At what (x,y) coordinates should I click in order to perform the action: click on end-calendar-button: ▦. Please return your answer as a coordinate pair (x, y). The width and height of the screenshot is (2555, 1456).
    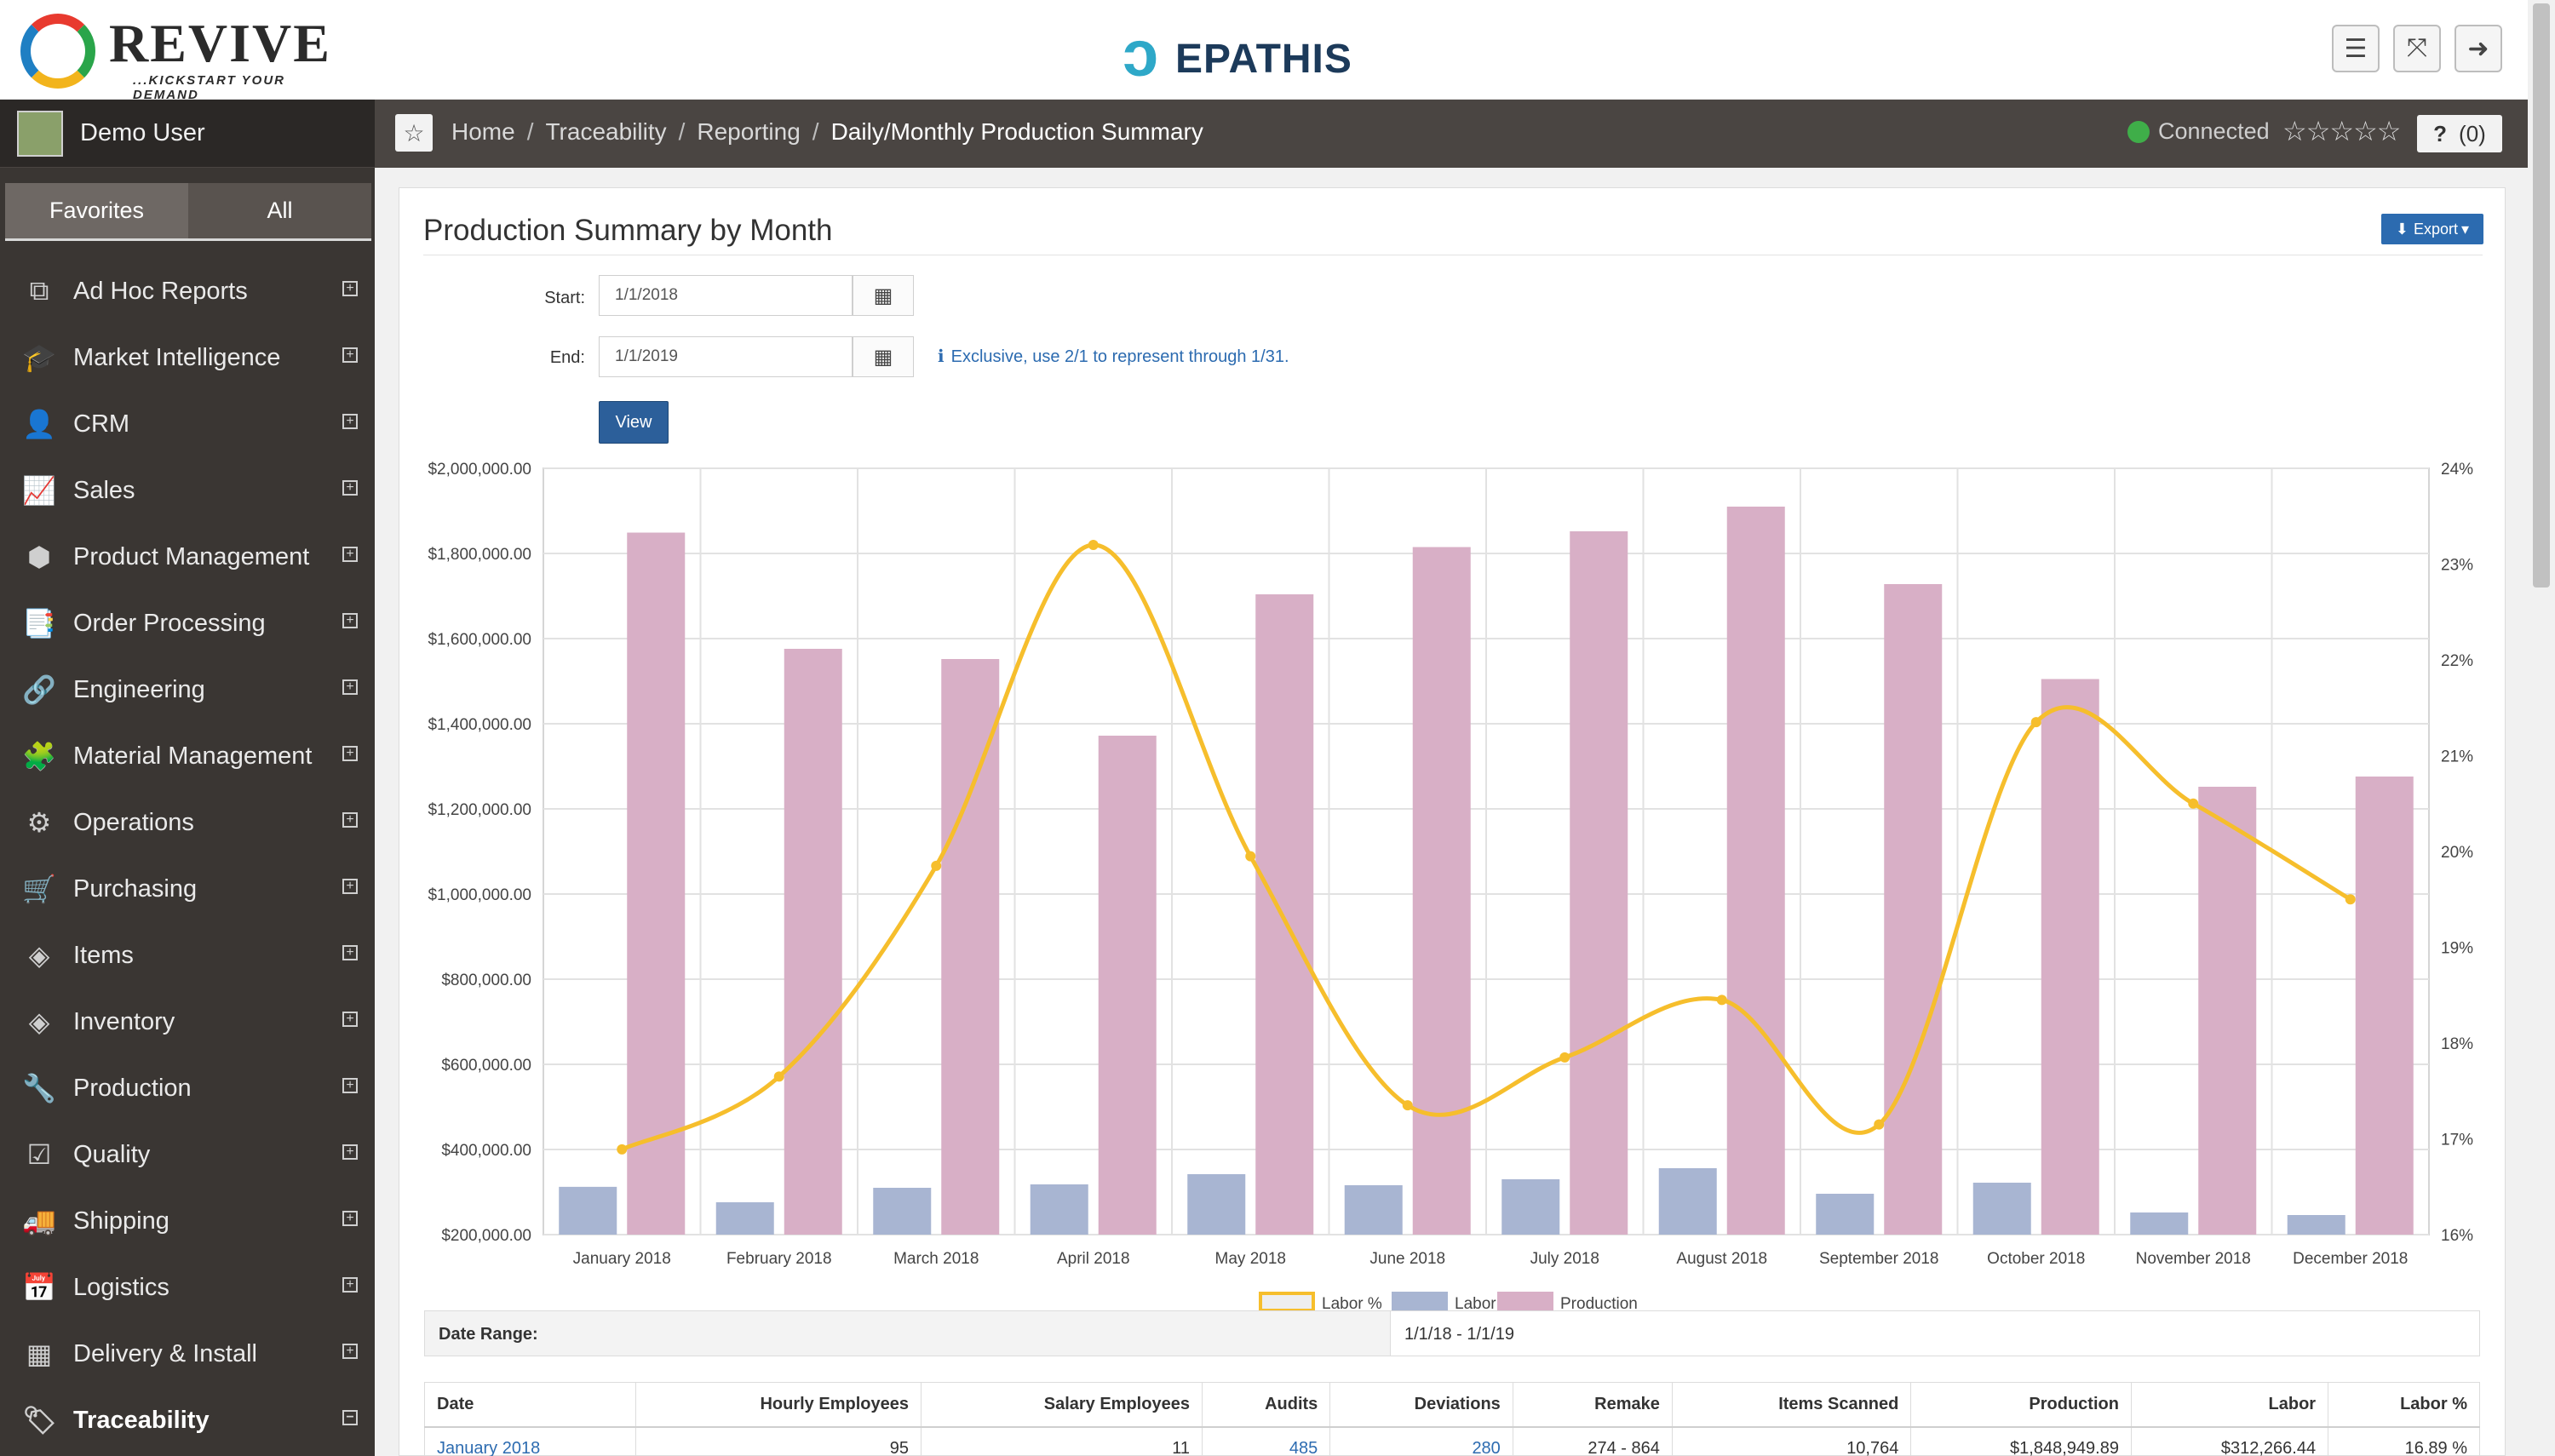
    Looking at the image, I should click on (883, 356).